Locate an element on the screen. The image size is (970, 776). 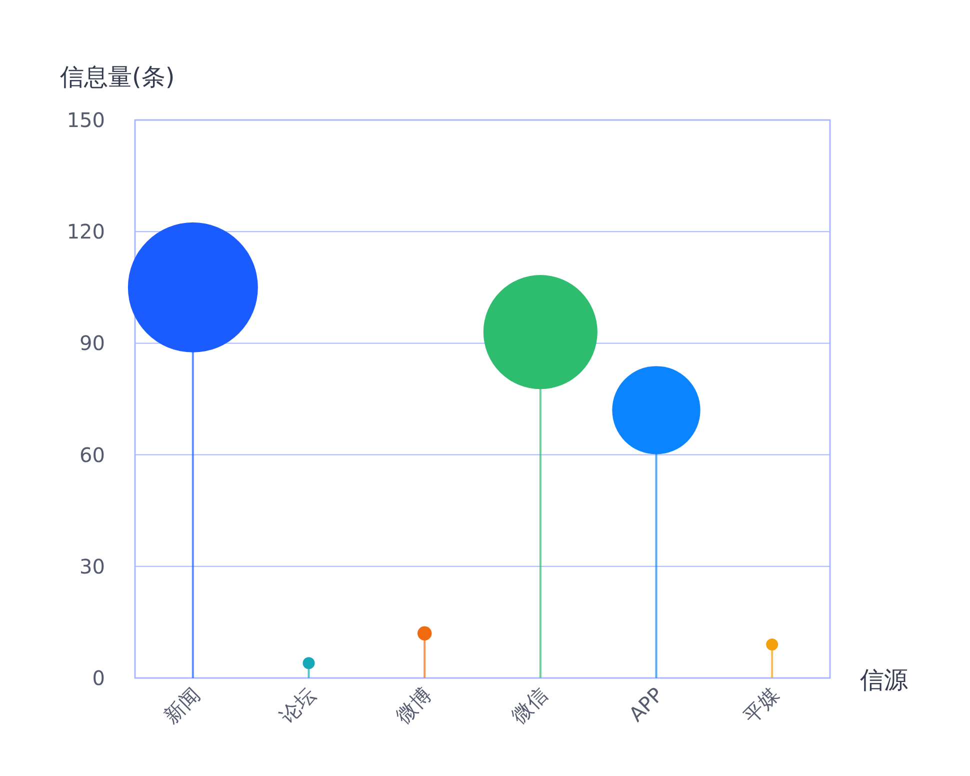
x-tick-label: 微博 is located at coordinates (413, 705).